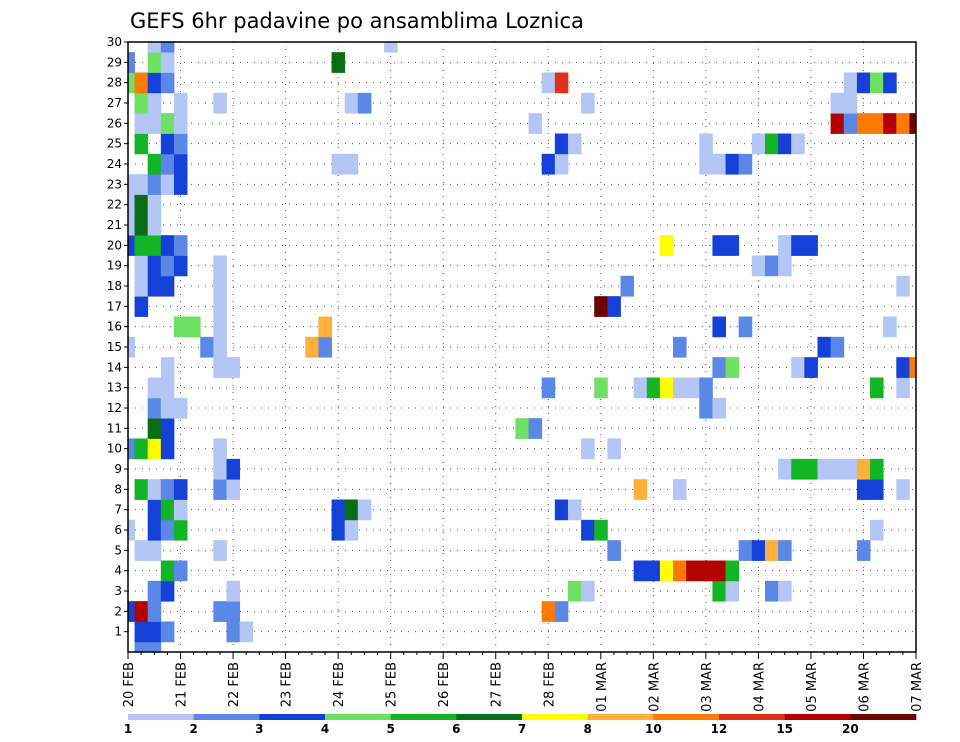 The width and height of the screenshot is (960, 742). Describe the element at coordinates (128, 729) in the screenshot. I see `legend-label: 1` at that location.